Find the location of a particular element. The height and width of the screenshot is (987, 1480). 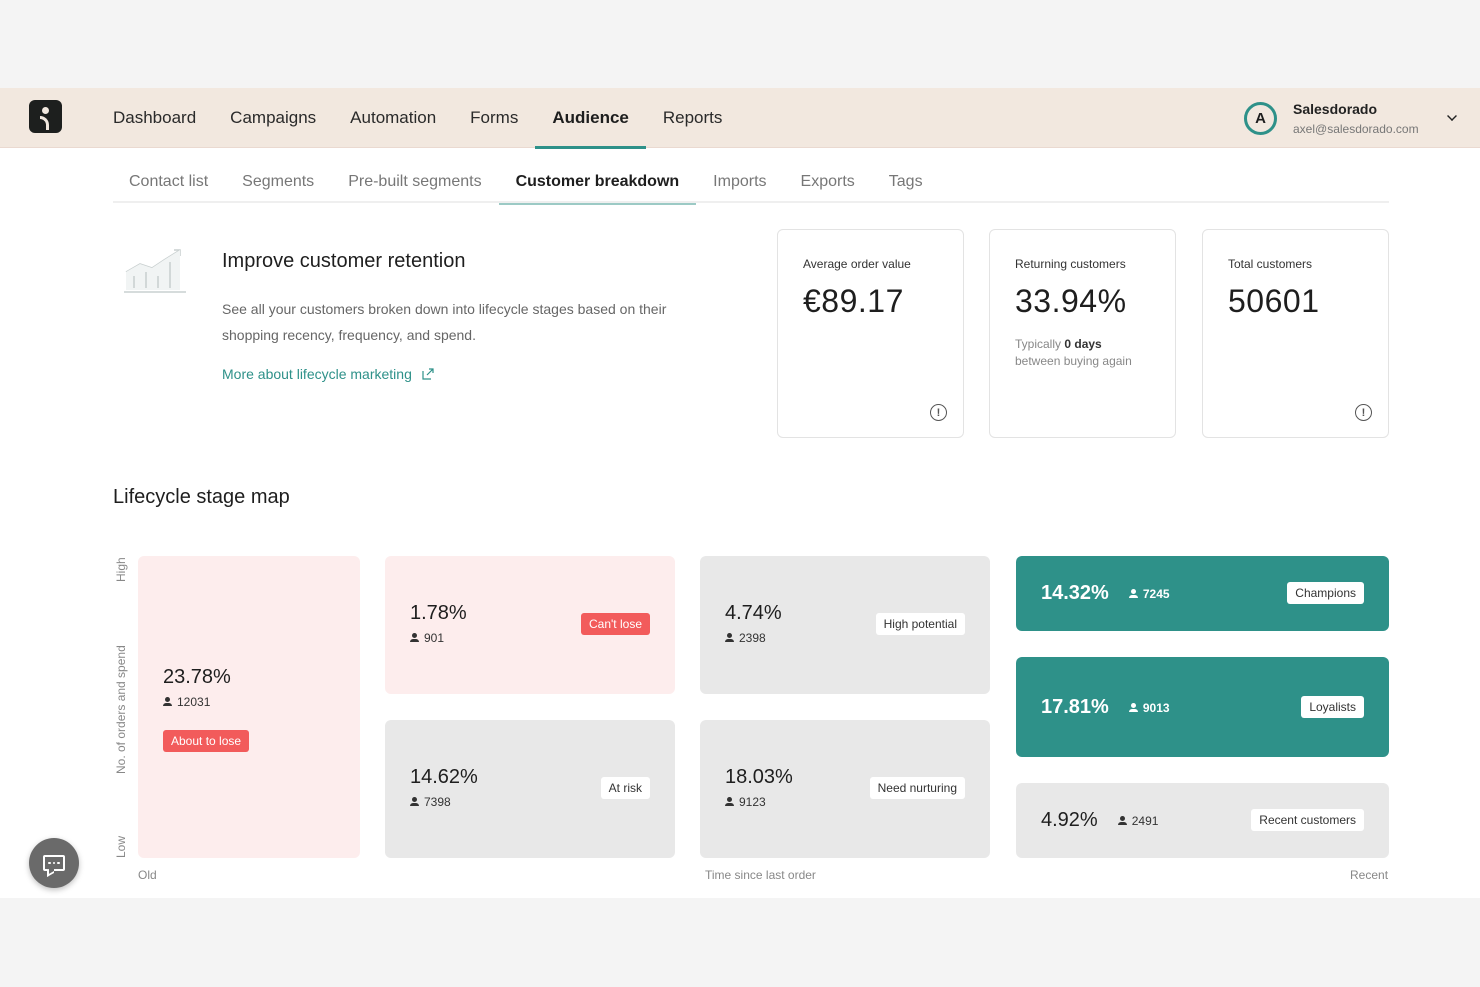

nav-automation: Automation is located at coordinates (393, 117).